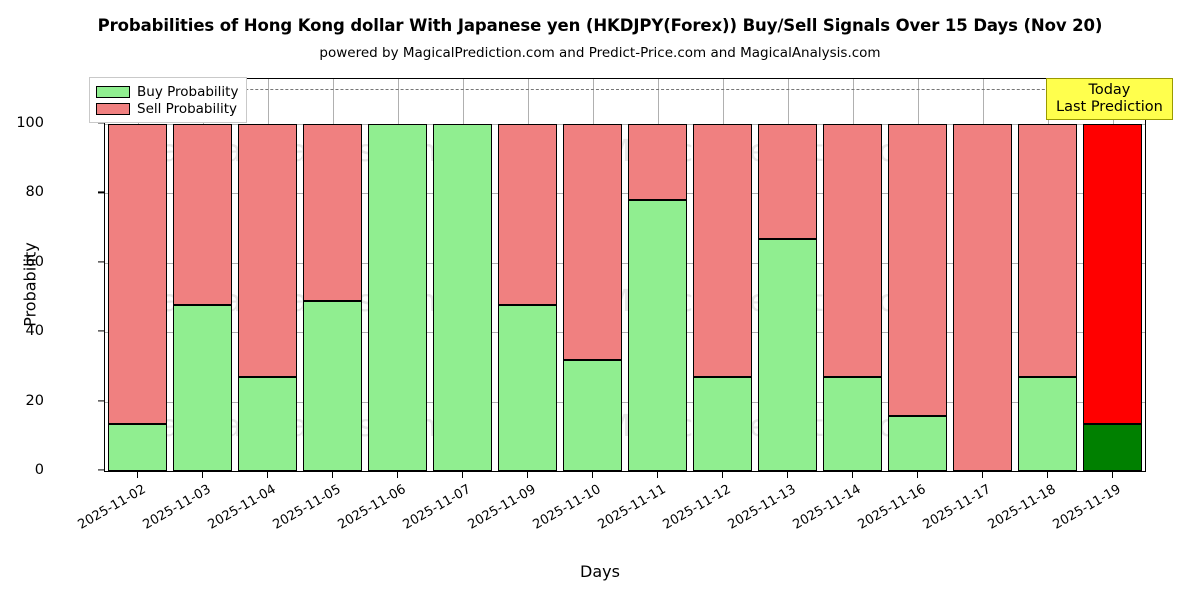  I want to click on chart-legend: Buy Probability Sell Probability, so click(168, 100).